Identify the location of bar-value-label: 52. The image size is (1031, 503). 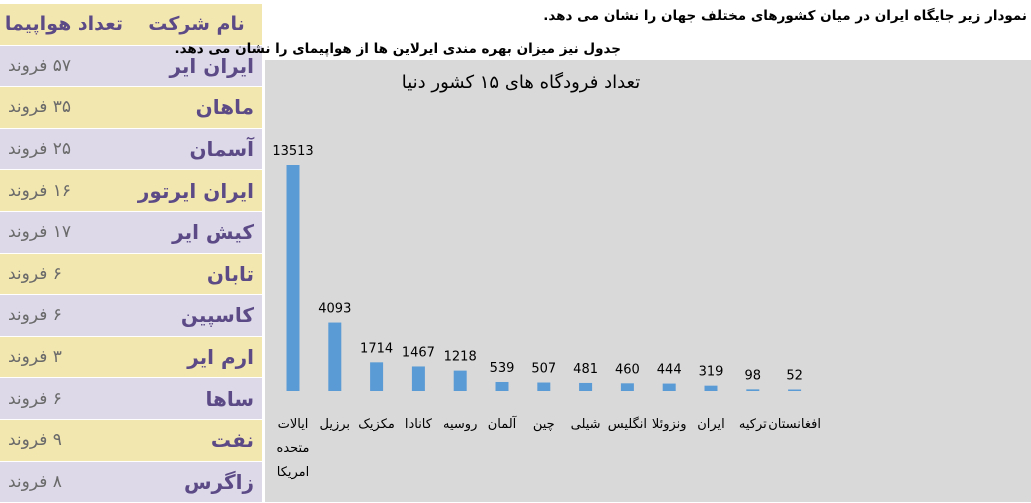
(794, 376).